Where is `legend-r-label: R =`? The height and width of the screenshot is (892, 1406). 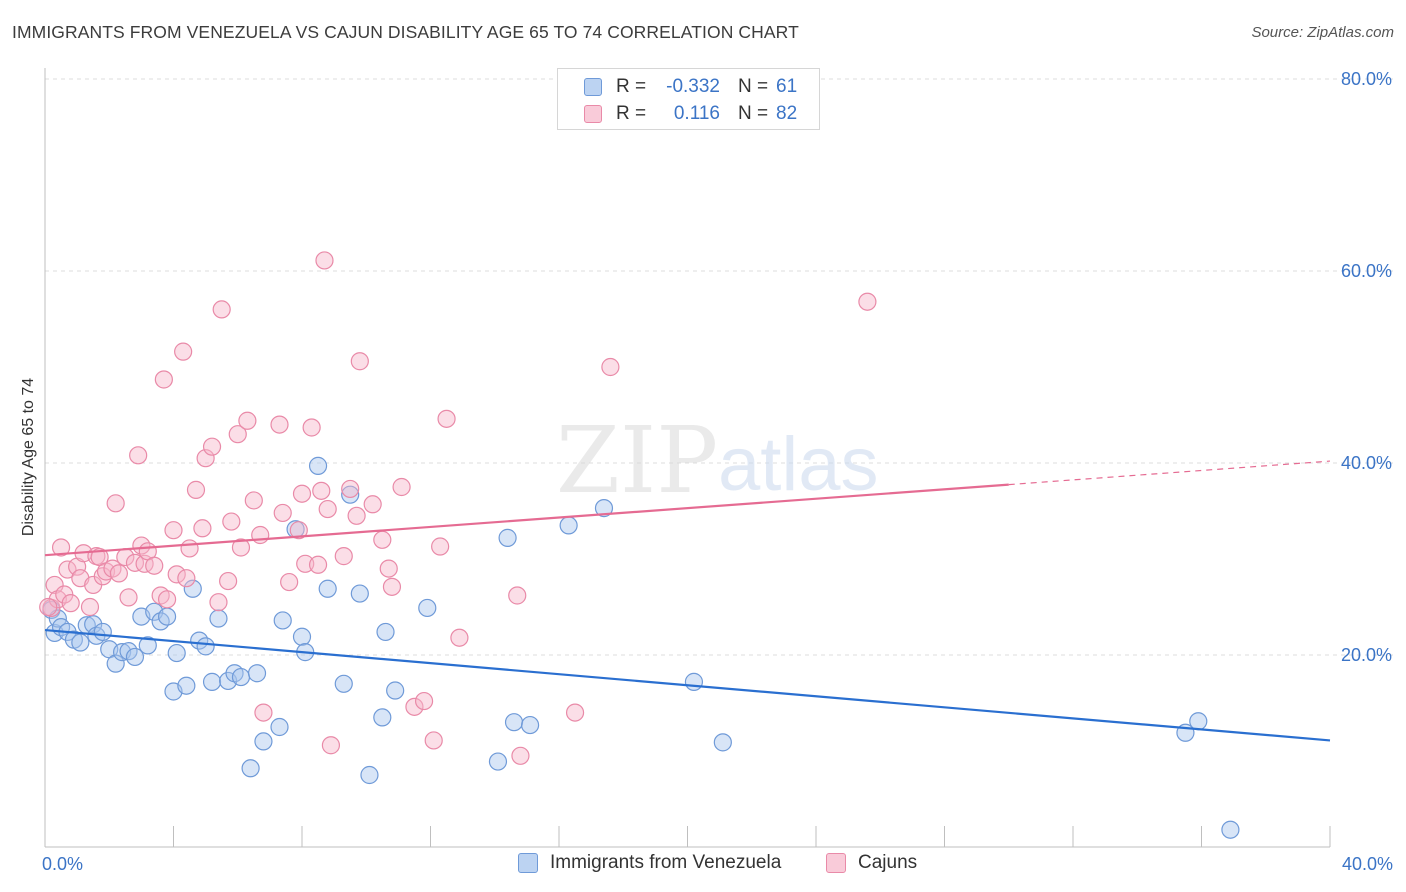
legend-r-label: R = is located at coordinates (631, 113).